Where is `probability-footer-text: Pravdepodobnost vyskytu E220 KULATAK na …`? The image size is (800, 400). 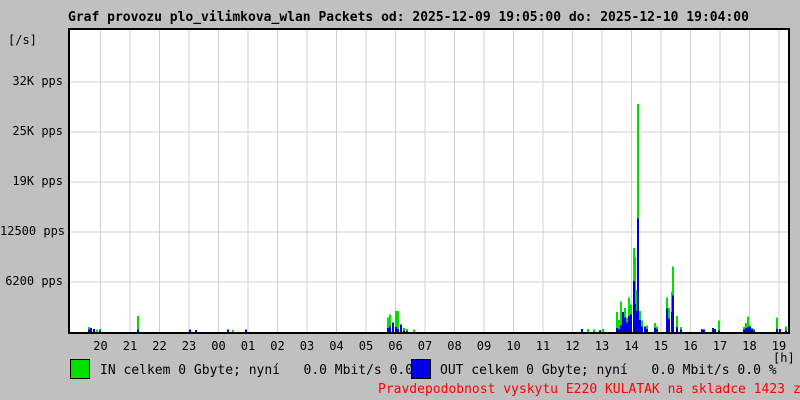 probability-footer-text: Pravdepodobnost vyskytu E220 KULATAK na … is located at coordinates (589, 389).